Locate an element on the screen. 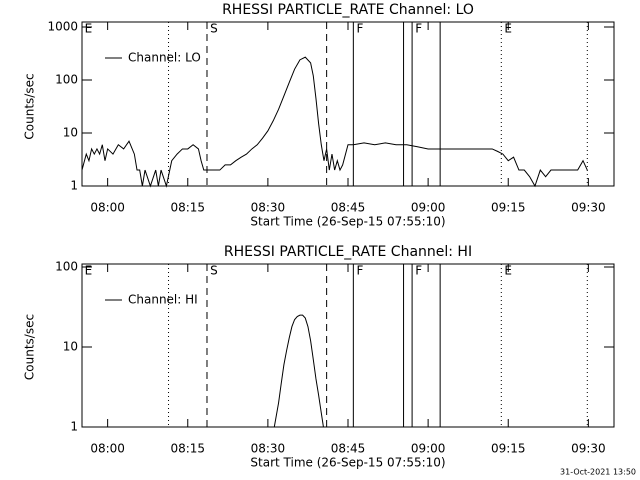 The image size is (640, 480). y-tick-label: 1000 is located at coordinates (62, 27).